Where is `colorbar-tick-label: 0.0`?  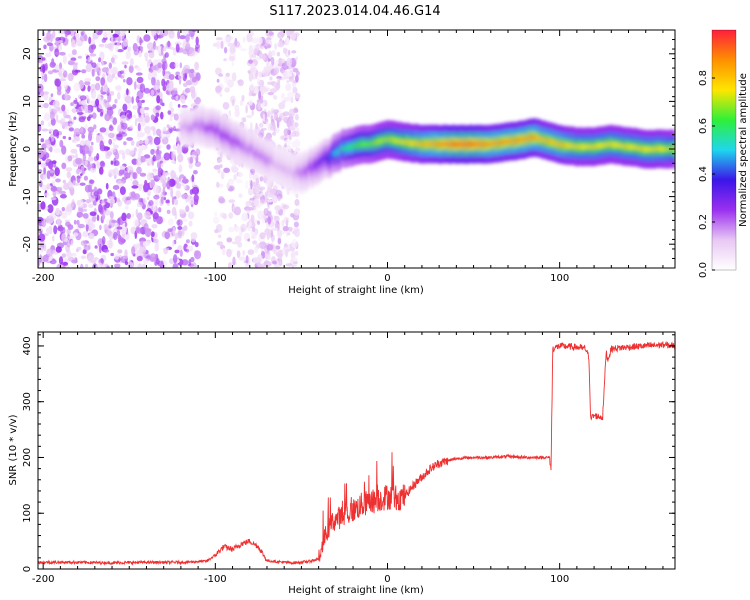
colorbar-tick-label: 0.0 is located at coordinates (703, 270).